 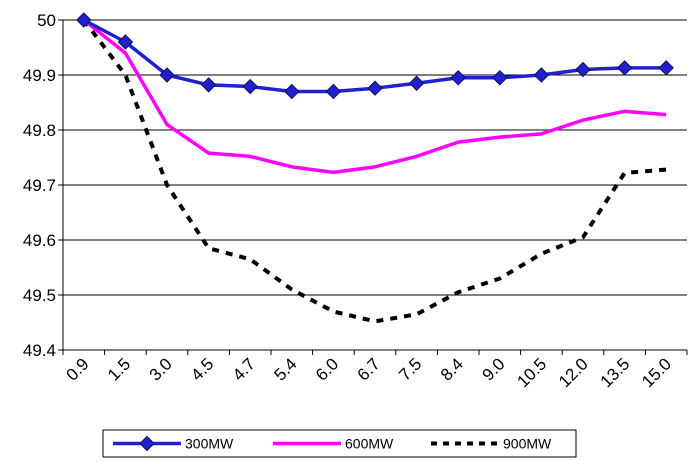 I want to click on x-tick-label: 12.0, so click(x=573, y=372).